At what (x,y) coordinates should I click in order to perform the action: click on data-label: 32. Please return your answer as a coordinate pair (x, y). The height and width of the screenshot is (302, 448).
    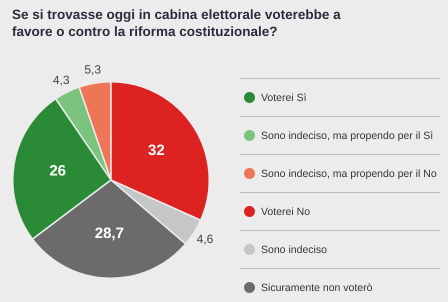
    Looking at the image, I should click on (156, 150).